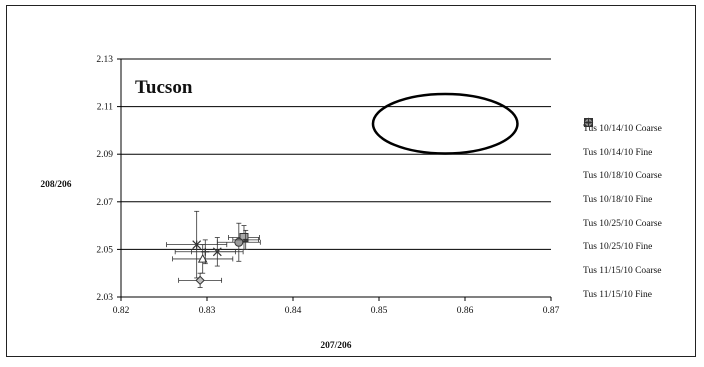  I want to click on legend-label: Tus 10/18/10 Coarse, so click(622, 176).